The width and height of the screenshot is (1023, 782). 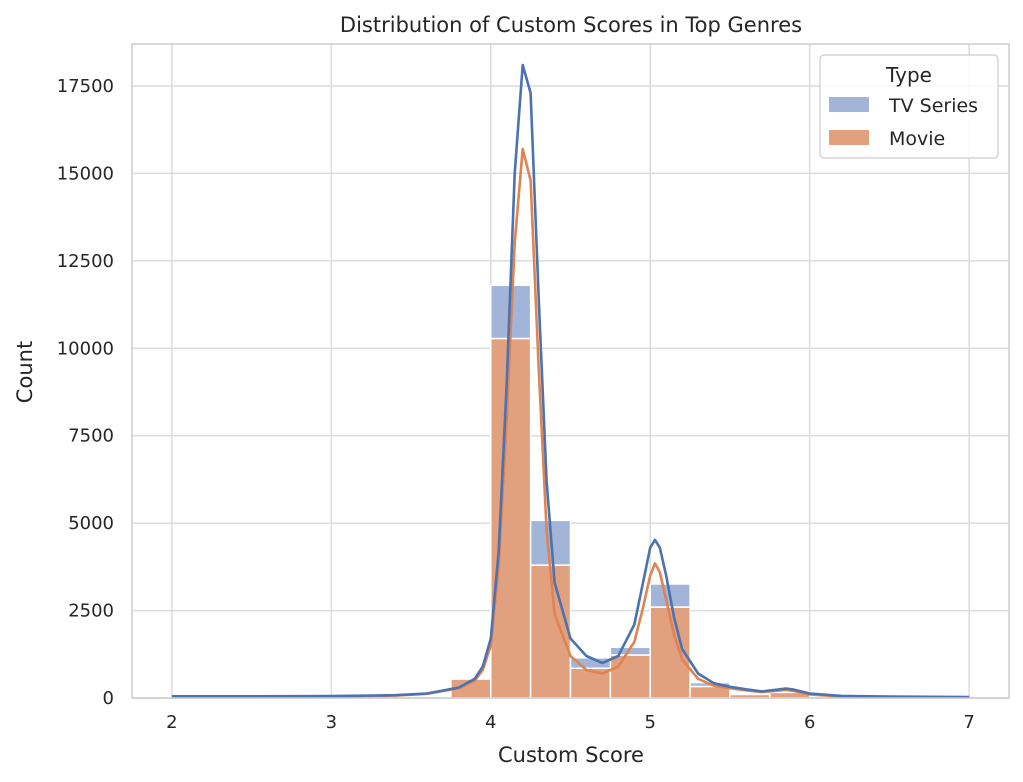 What do you see at coordinates (917, 139) in the screenshot?
I see `legend-label-movie: Movie` at bounding box center [917, 139].